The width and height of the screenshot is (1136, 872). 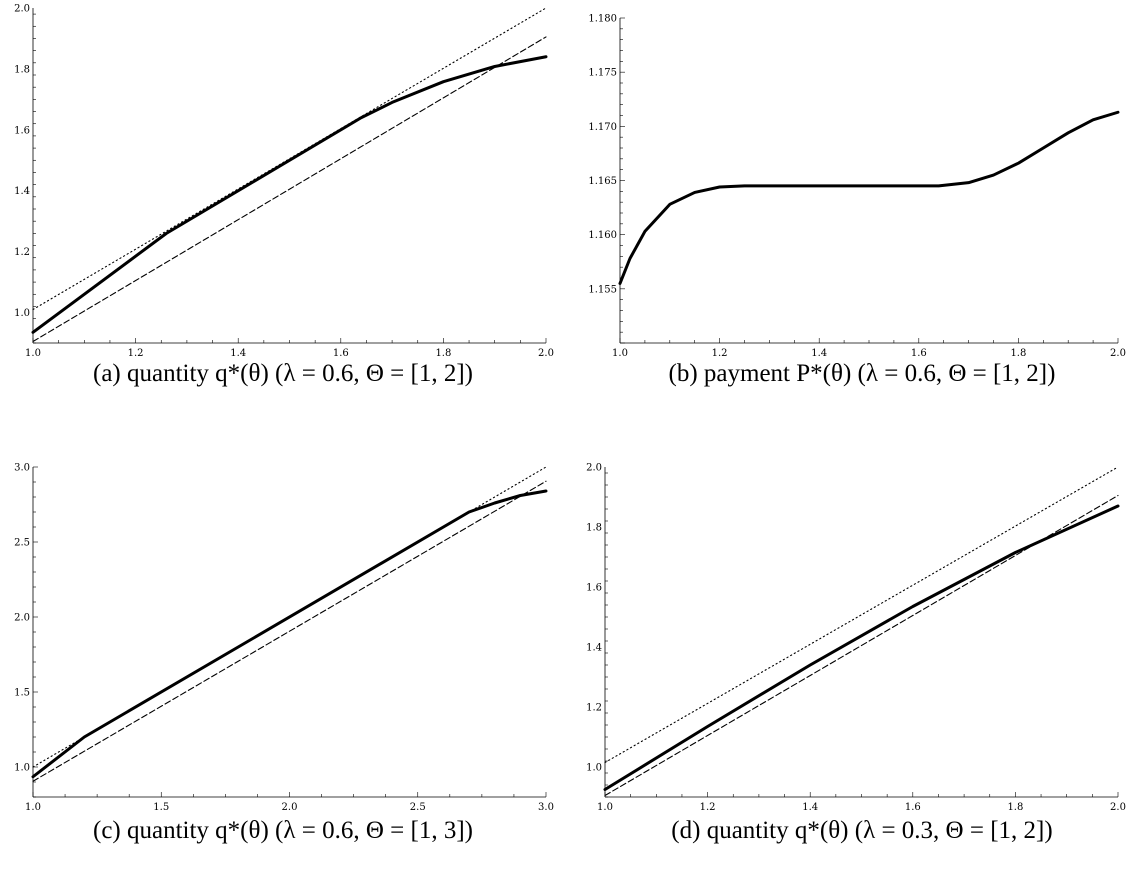 I want to click on y-tick-label: 1.180, so click(x=602, y=19).